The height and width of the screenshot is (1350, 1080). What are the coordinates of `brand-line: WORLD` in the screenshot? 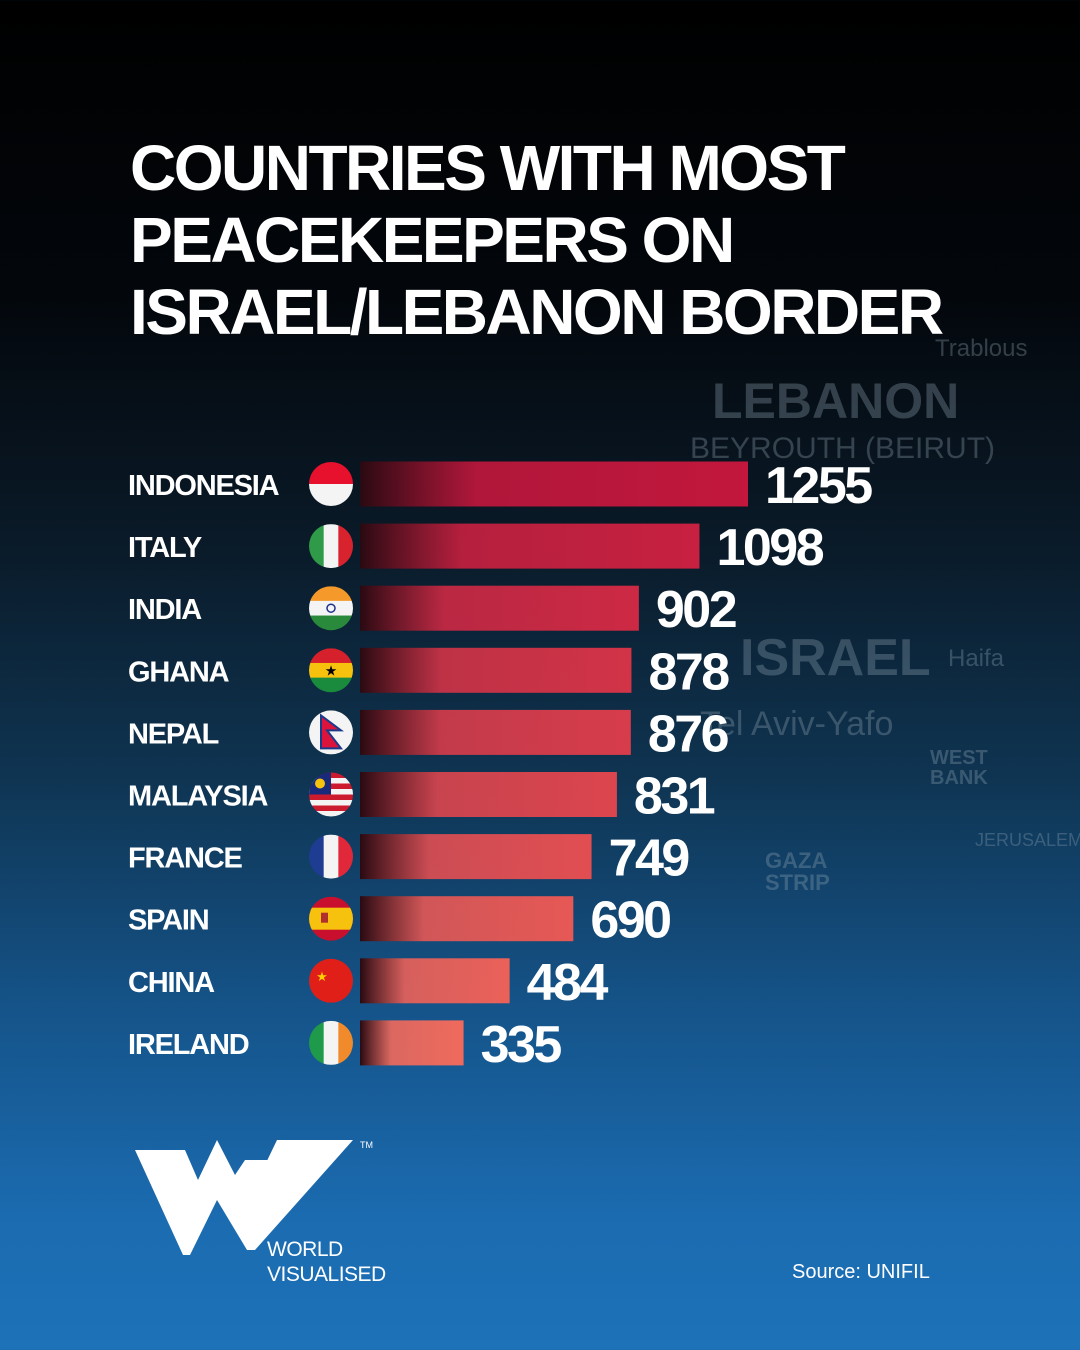 It's located at (305, 1249).